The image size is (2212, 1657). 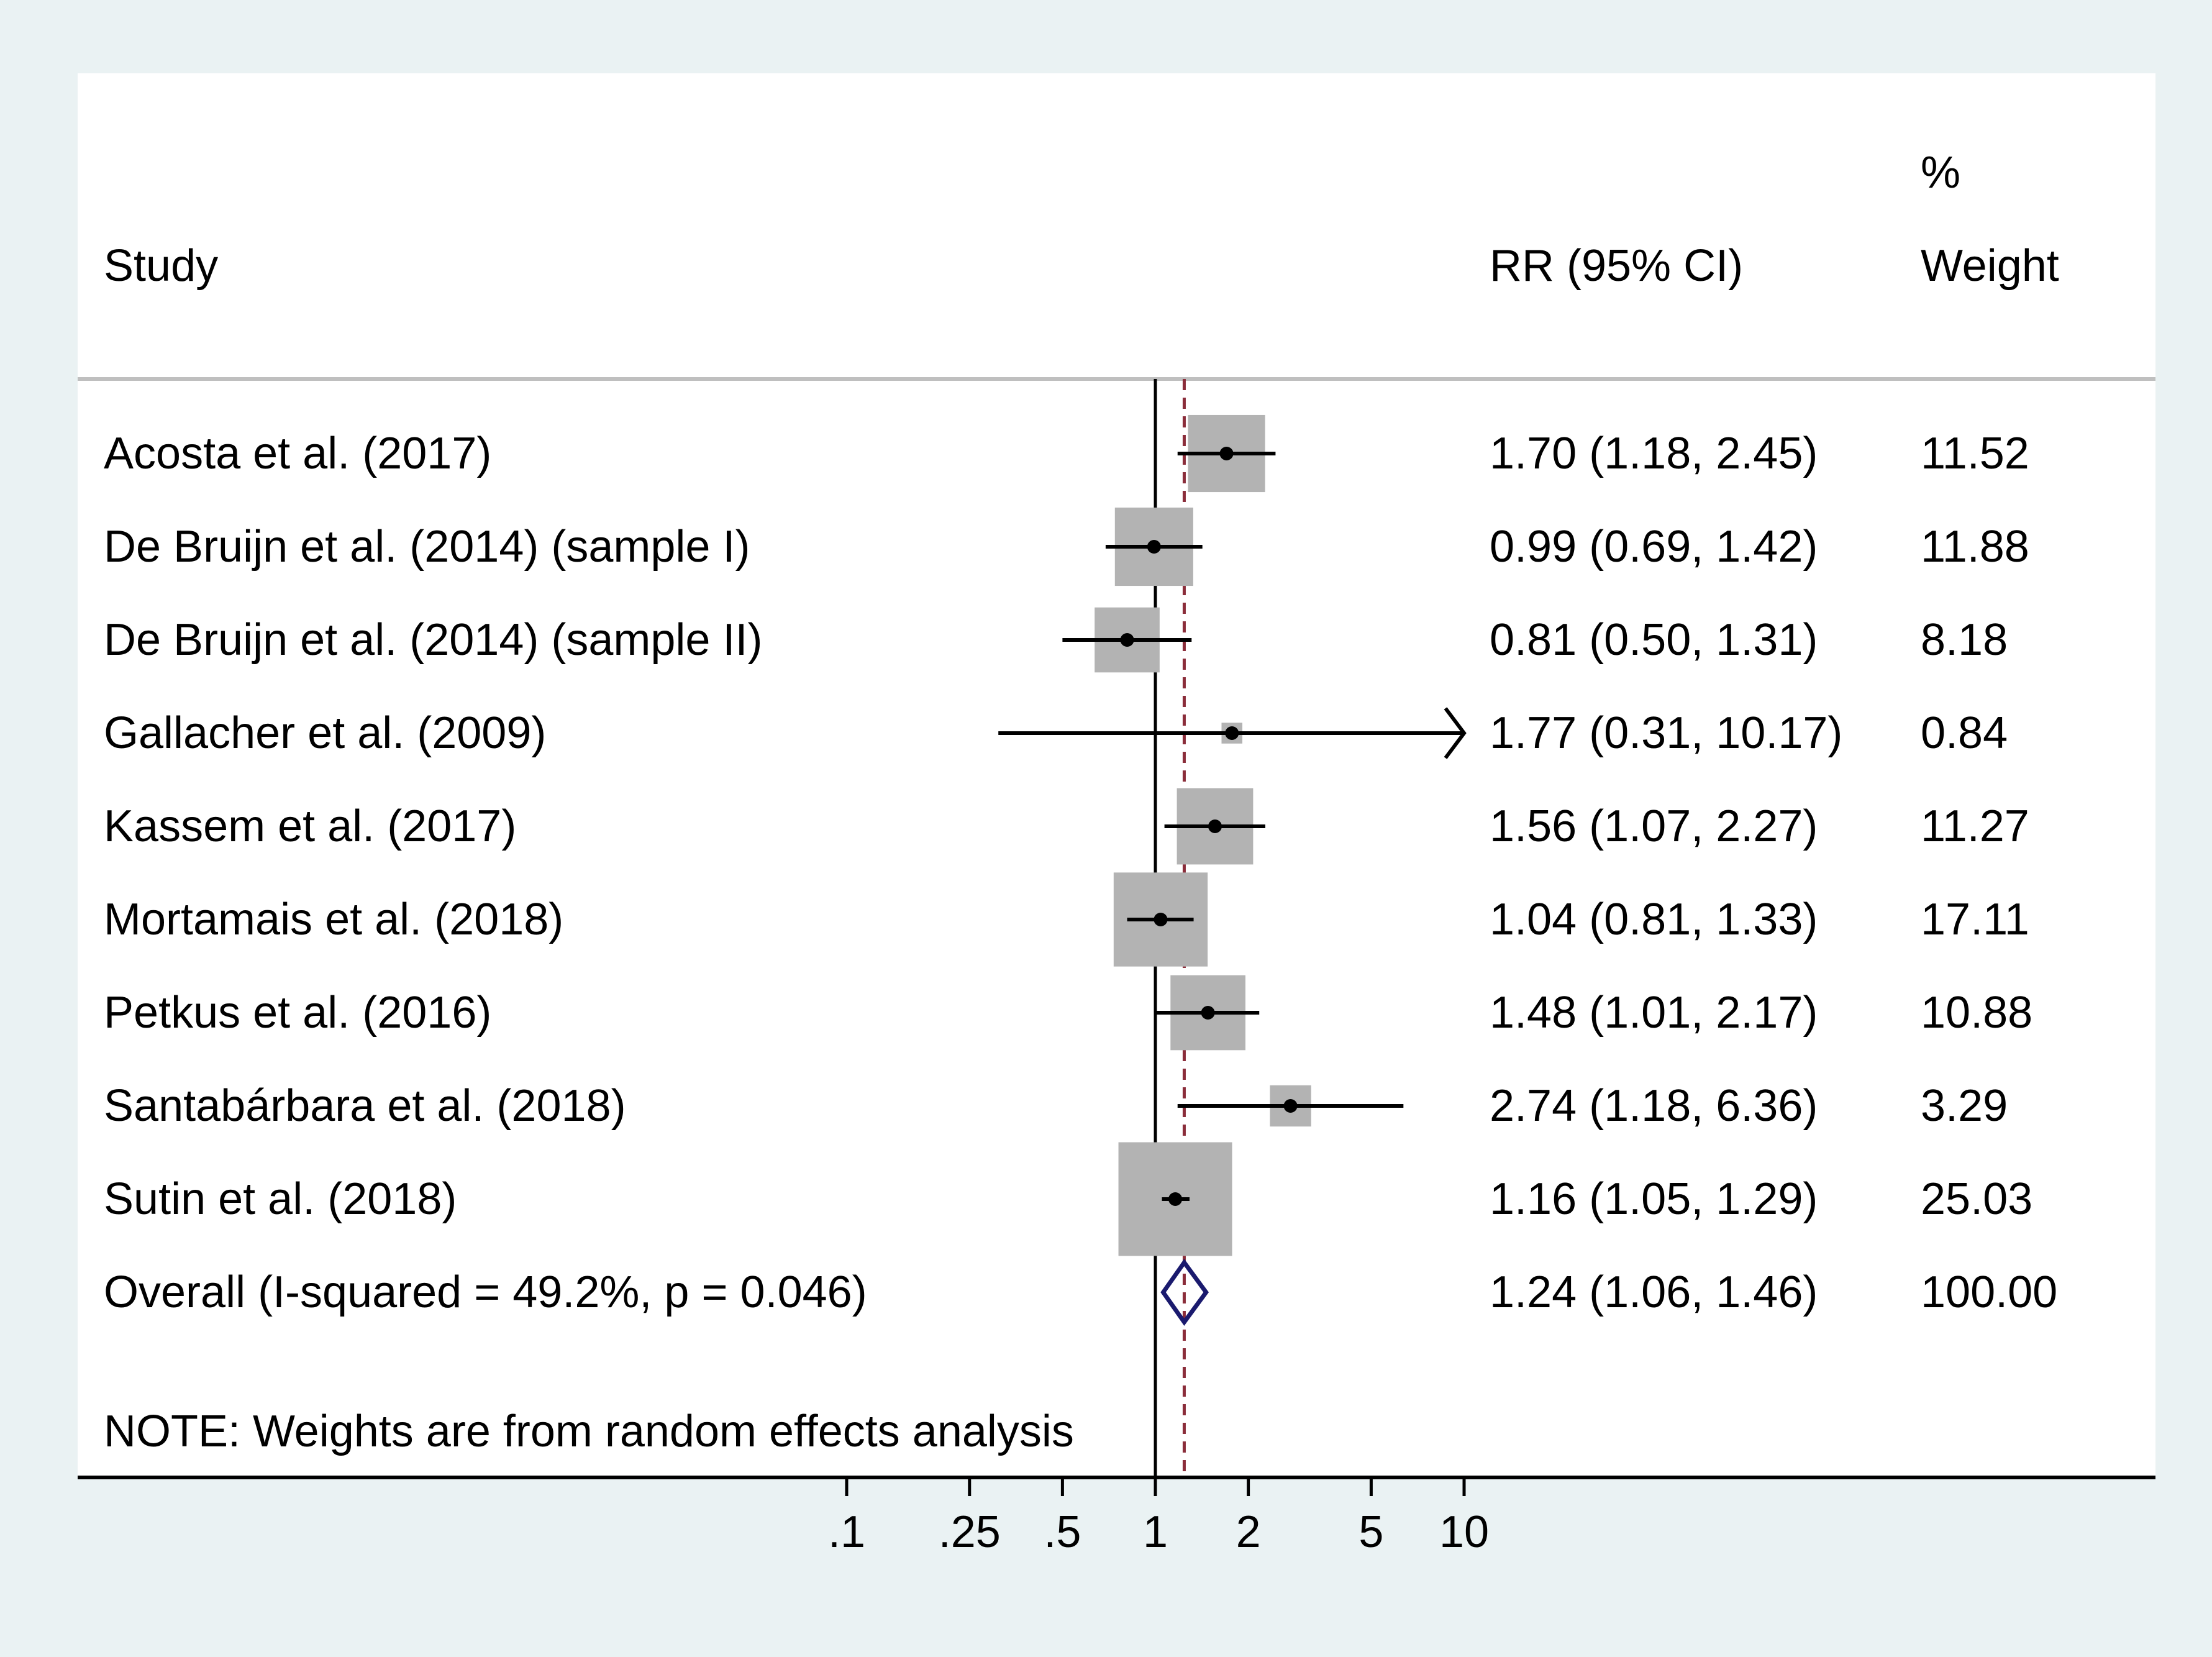 I want to click on header-weight-percent: %, so click(x=1940, y=173).